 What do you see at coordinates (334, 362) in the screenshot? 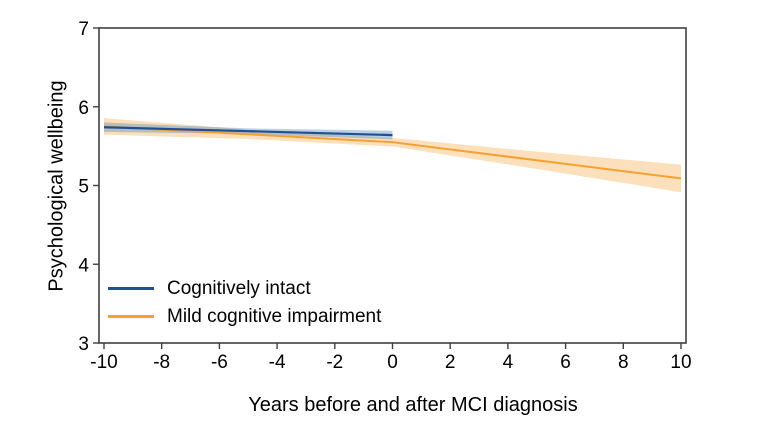
I see `x-tick-label: -2` at bounding box center [334, 362].